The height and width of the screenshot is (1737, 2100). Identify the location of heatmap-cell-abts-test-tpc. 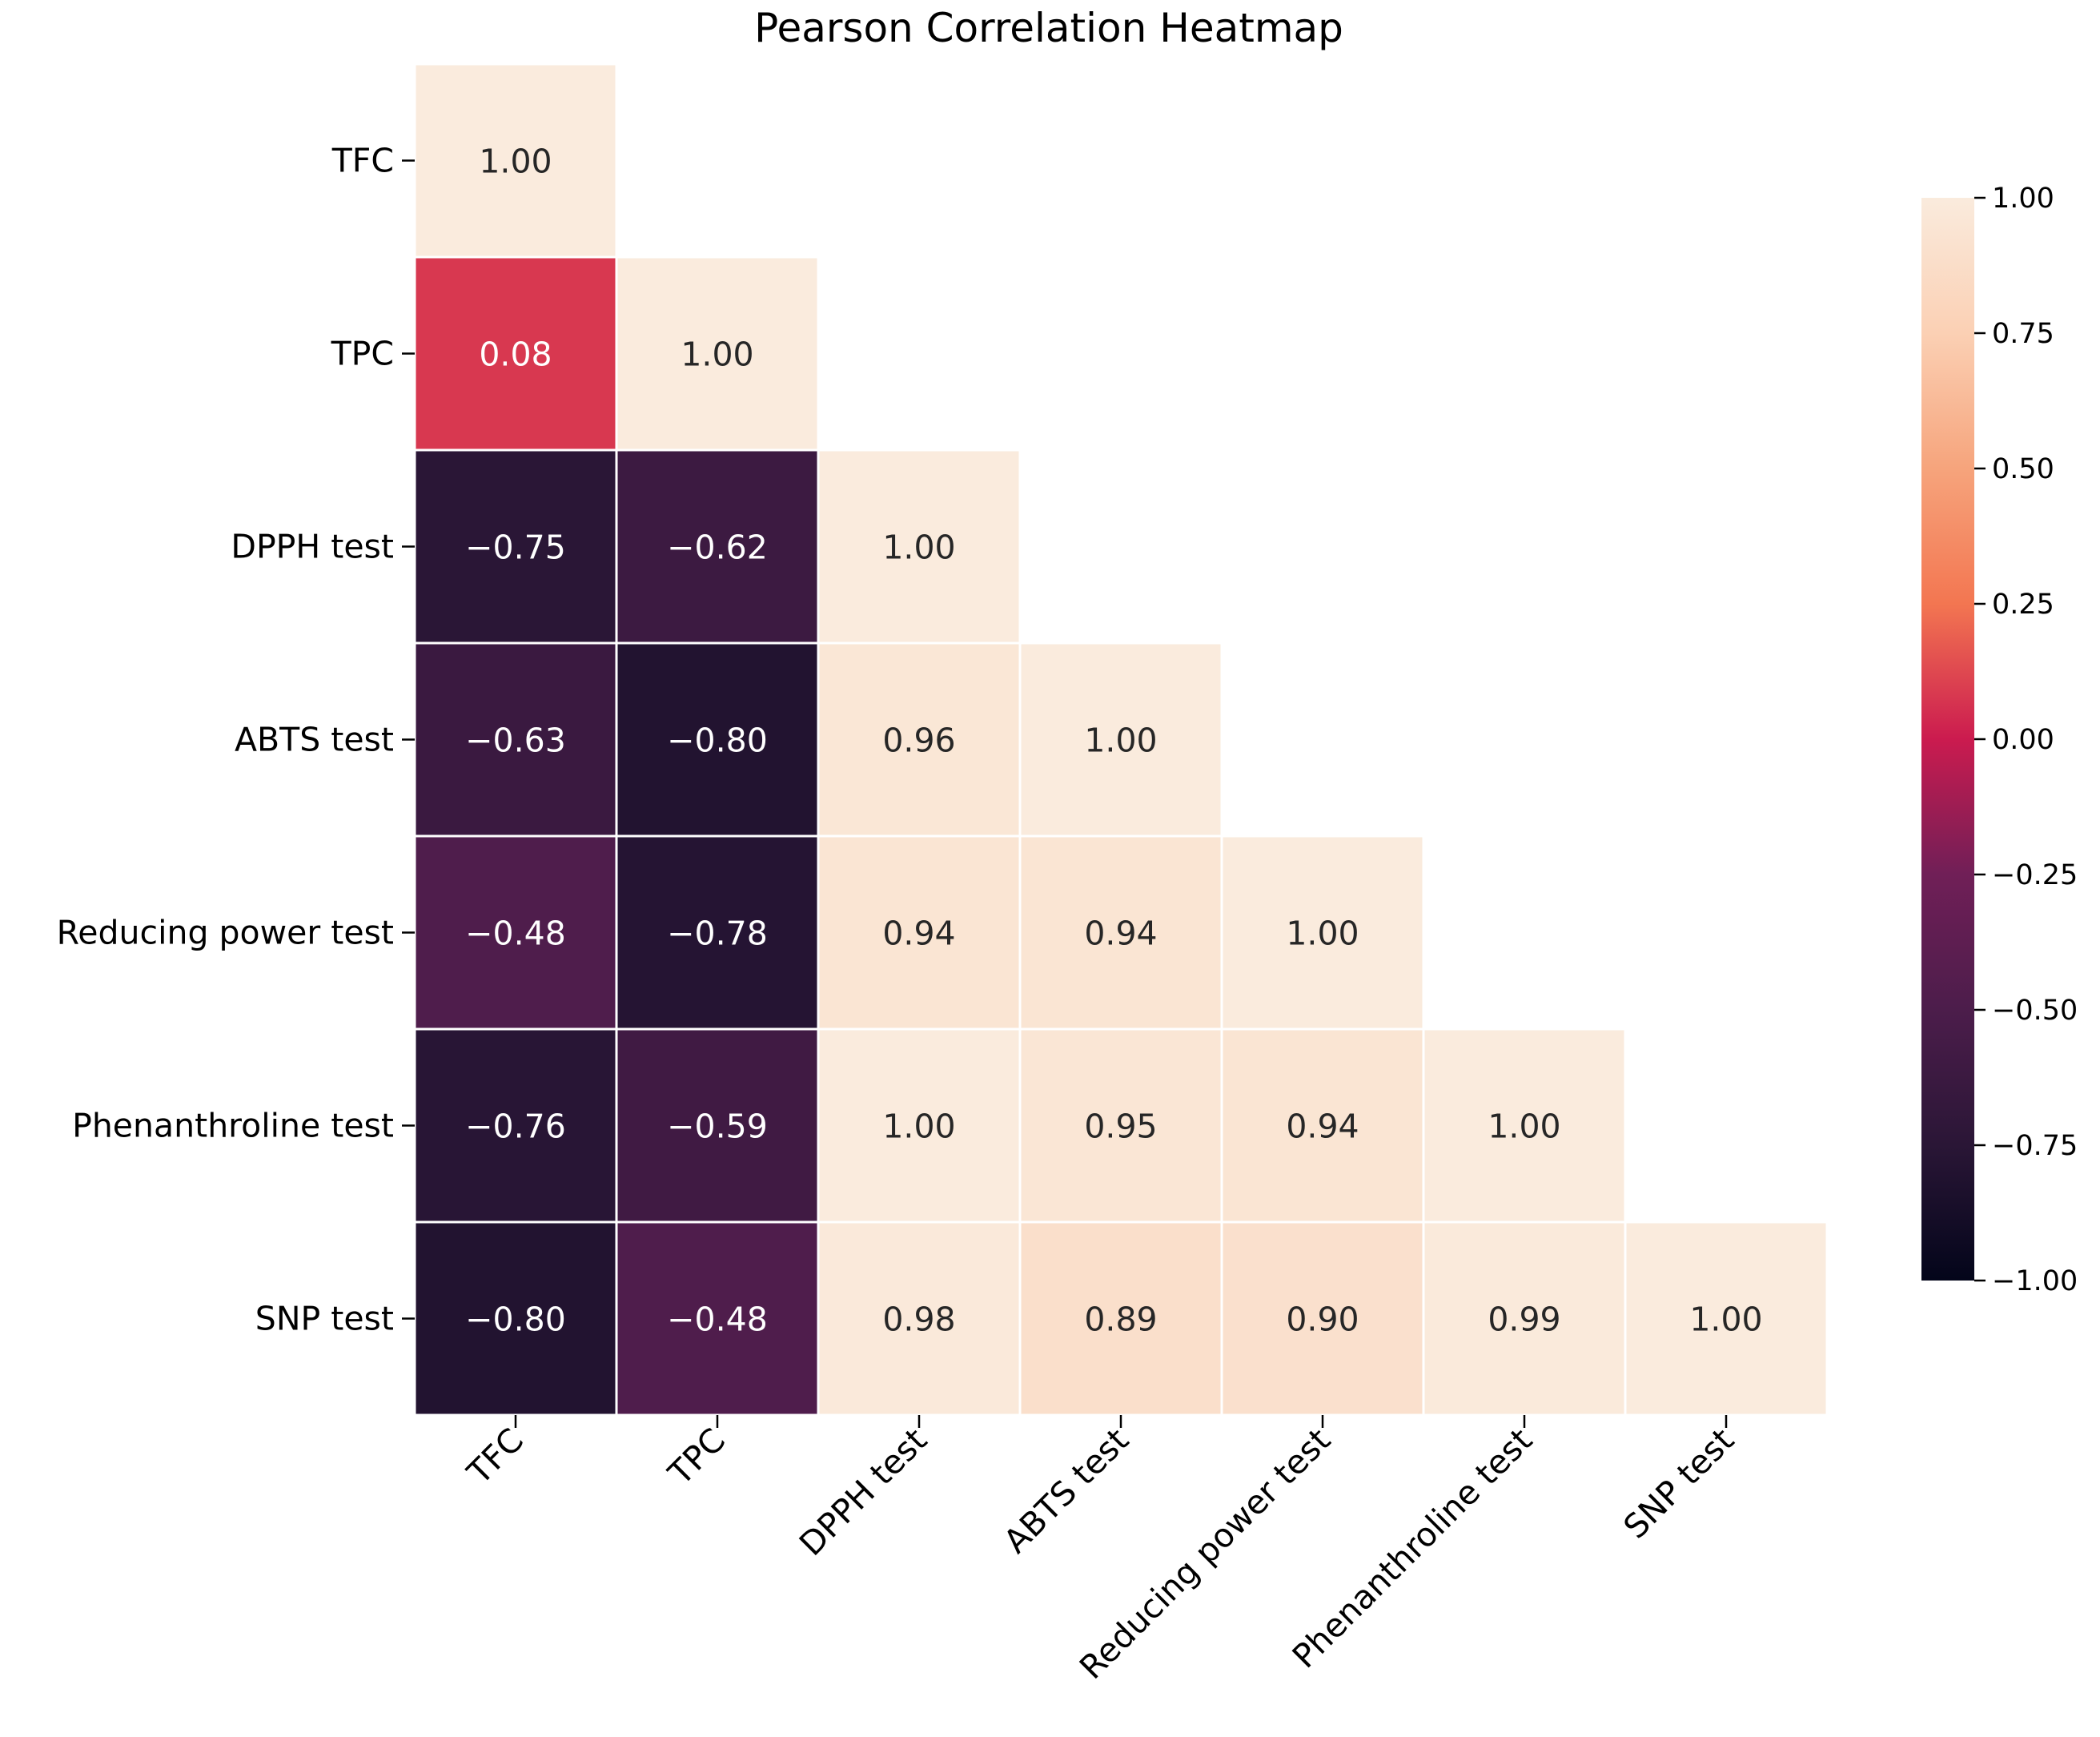
(717, 739).